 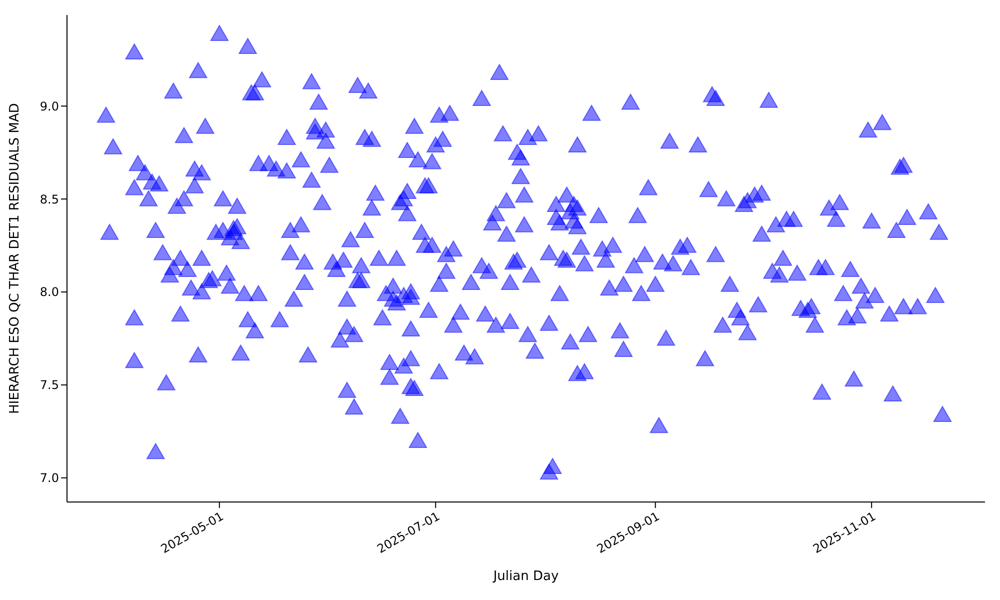 What do you see at coordinates (49, 292) in the screenshot?
I see `y-tick-label: 8.0` at bounding box center [49, 292].